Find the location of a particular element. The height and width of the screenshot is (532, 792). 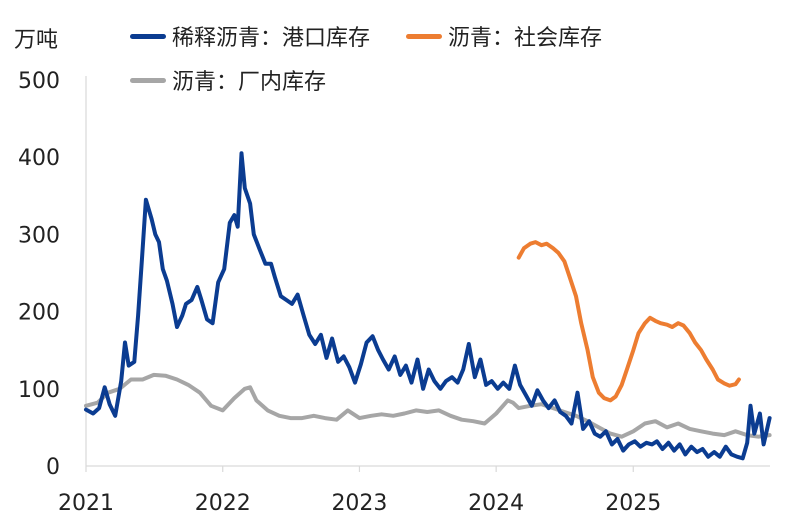

legend-item-social: 沥青：社会库存 is located at coordinates (504, 36).